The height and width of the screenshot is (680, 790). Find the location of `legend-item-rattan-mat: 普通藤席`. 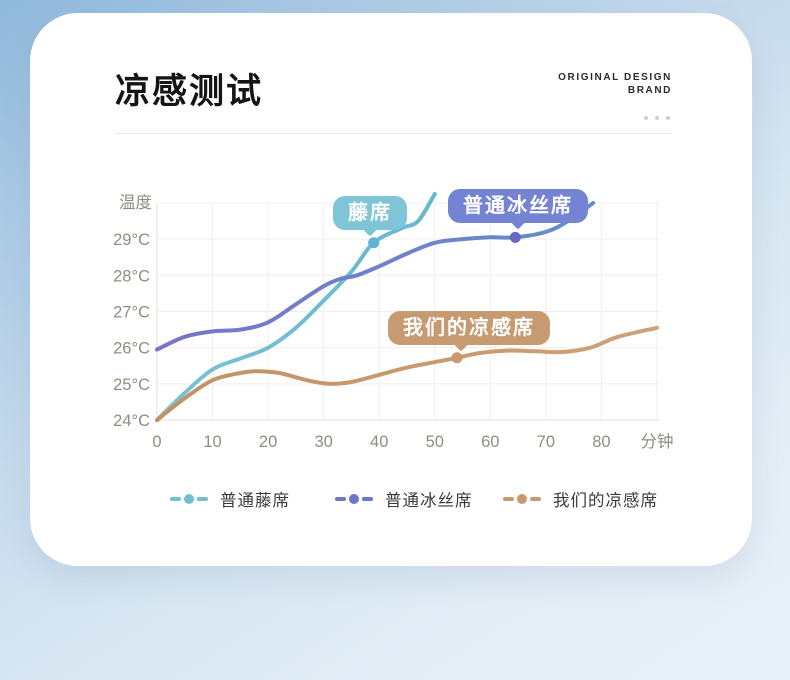

legend-item-rattan-mat: 普通藤席 is located at coordinates (230, 499).